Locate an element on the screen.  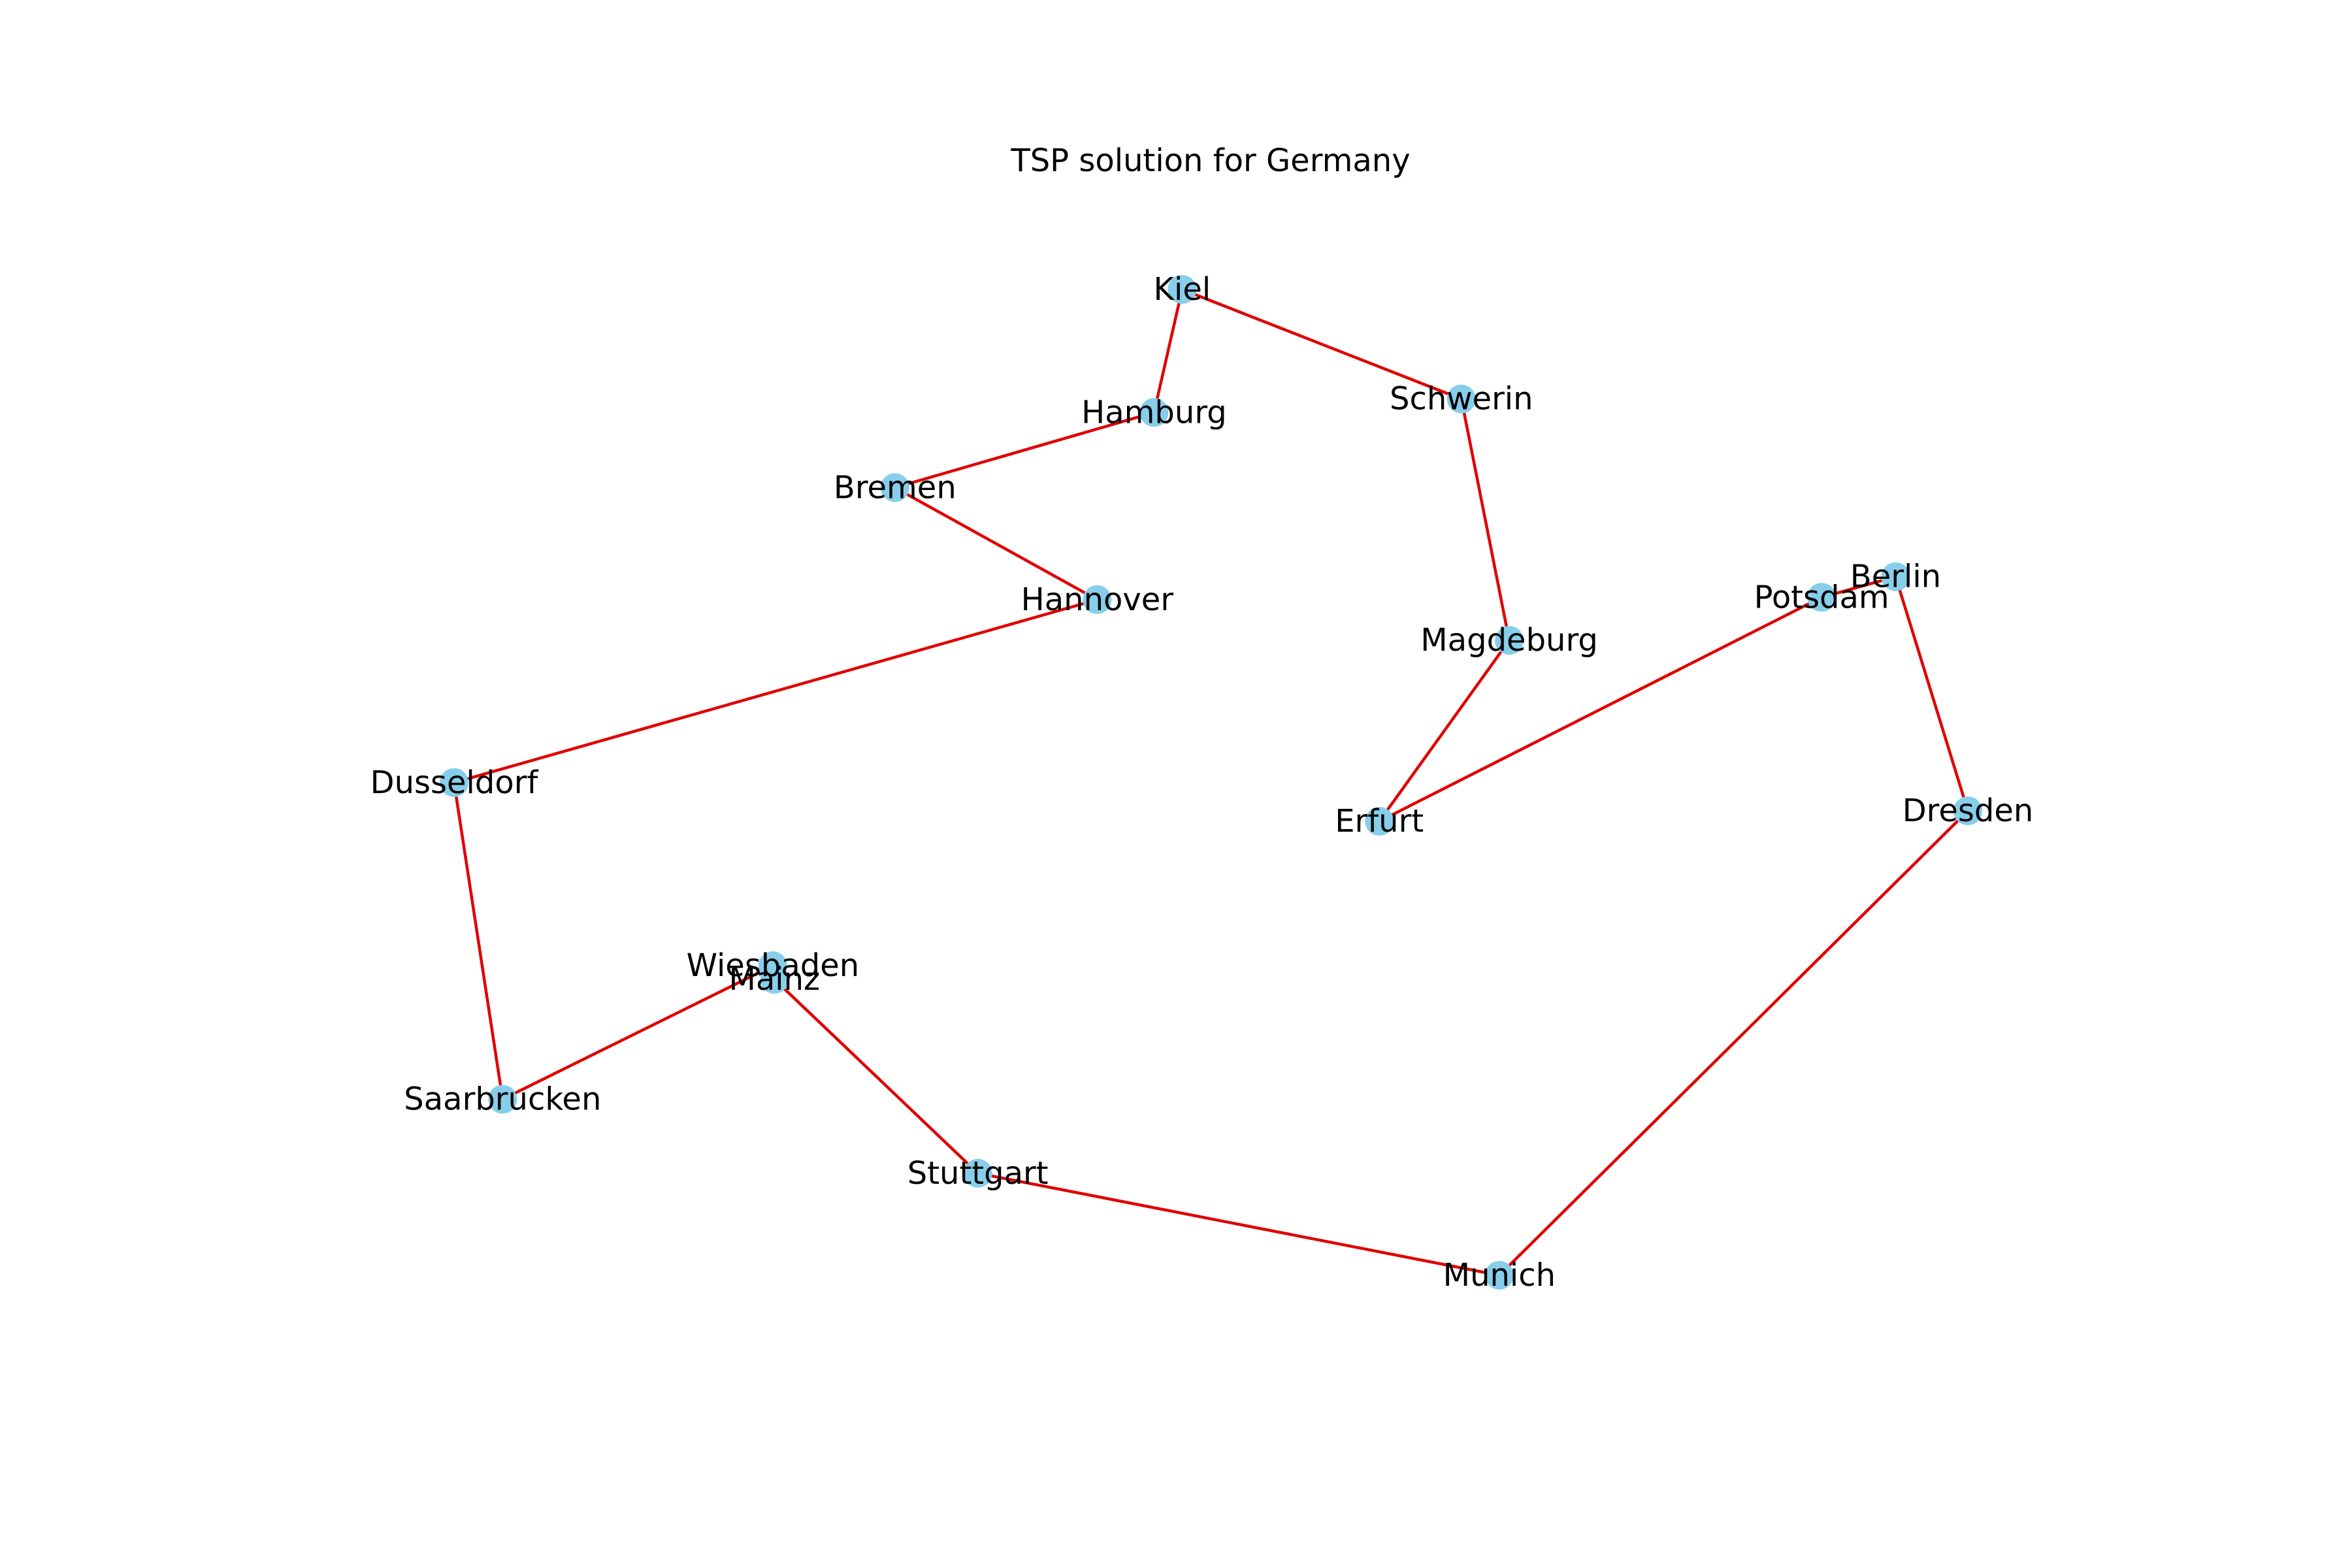
city-node-schwerin is located at coordinates (1461, 399).